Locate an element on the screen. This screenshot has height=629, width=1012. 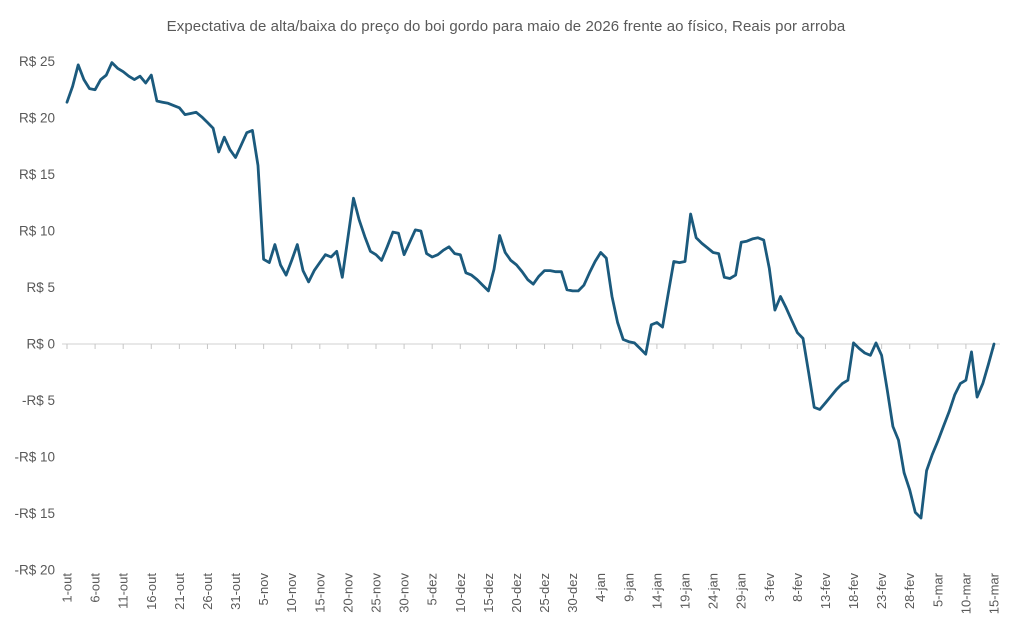
x-axis-tick-label: 20-dez is located at coordinates (516, 593).